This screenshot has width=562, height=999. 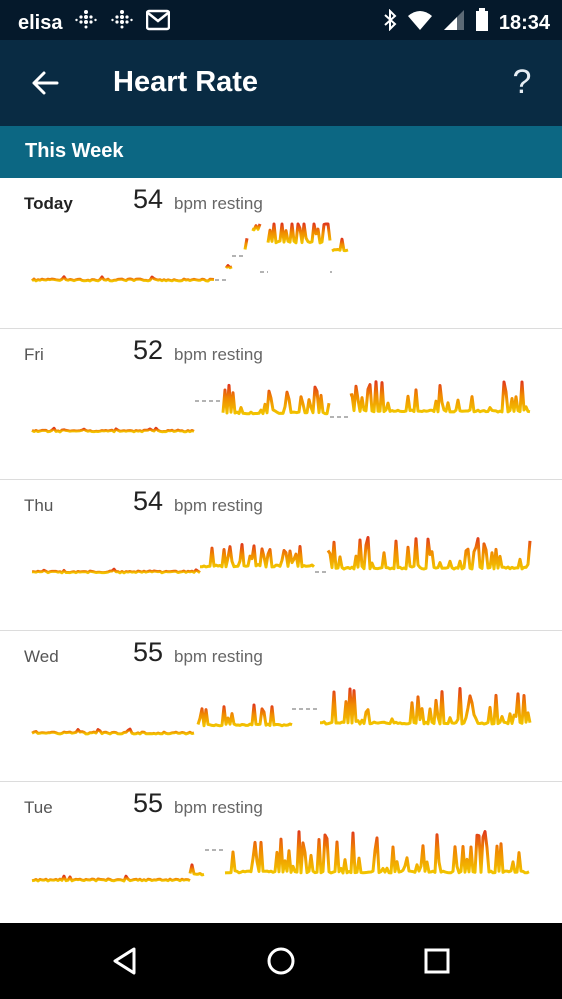 I want to click on gmail-icon, so click(x=158, y=23).